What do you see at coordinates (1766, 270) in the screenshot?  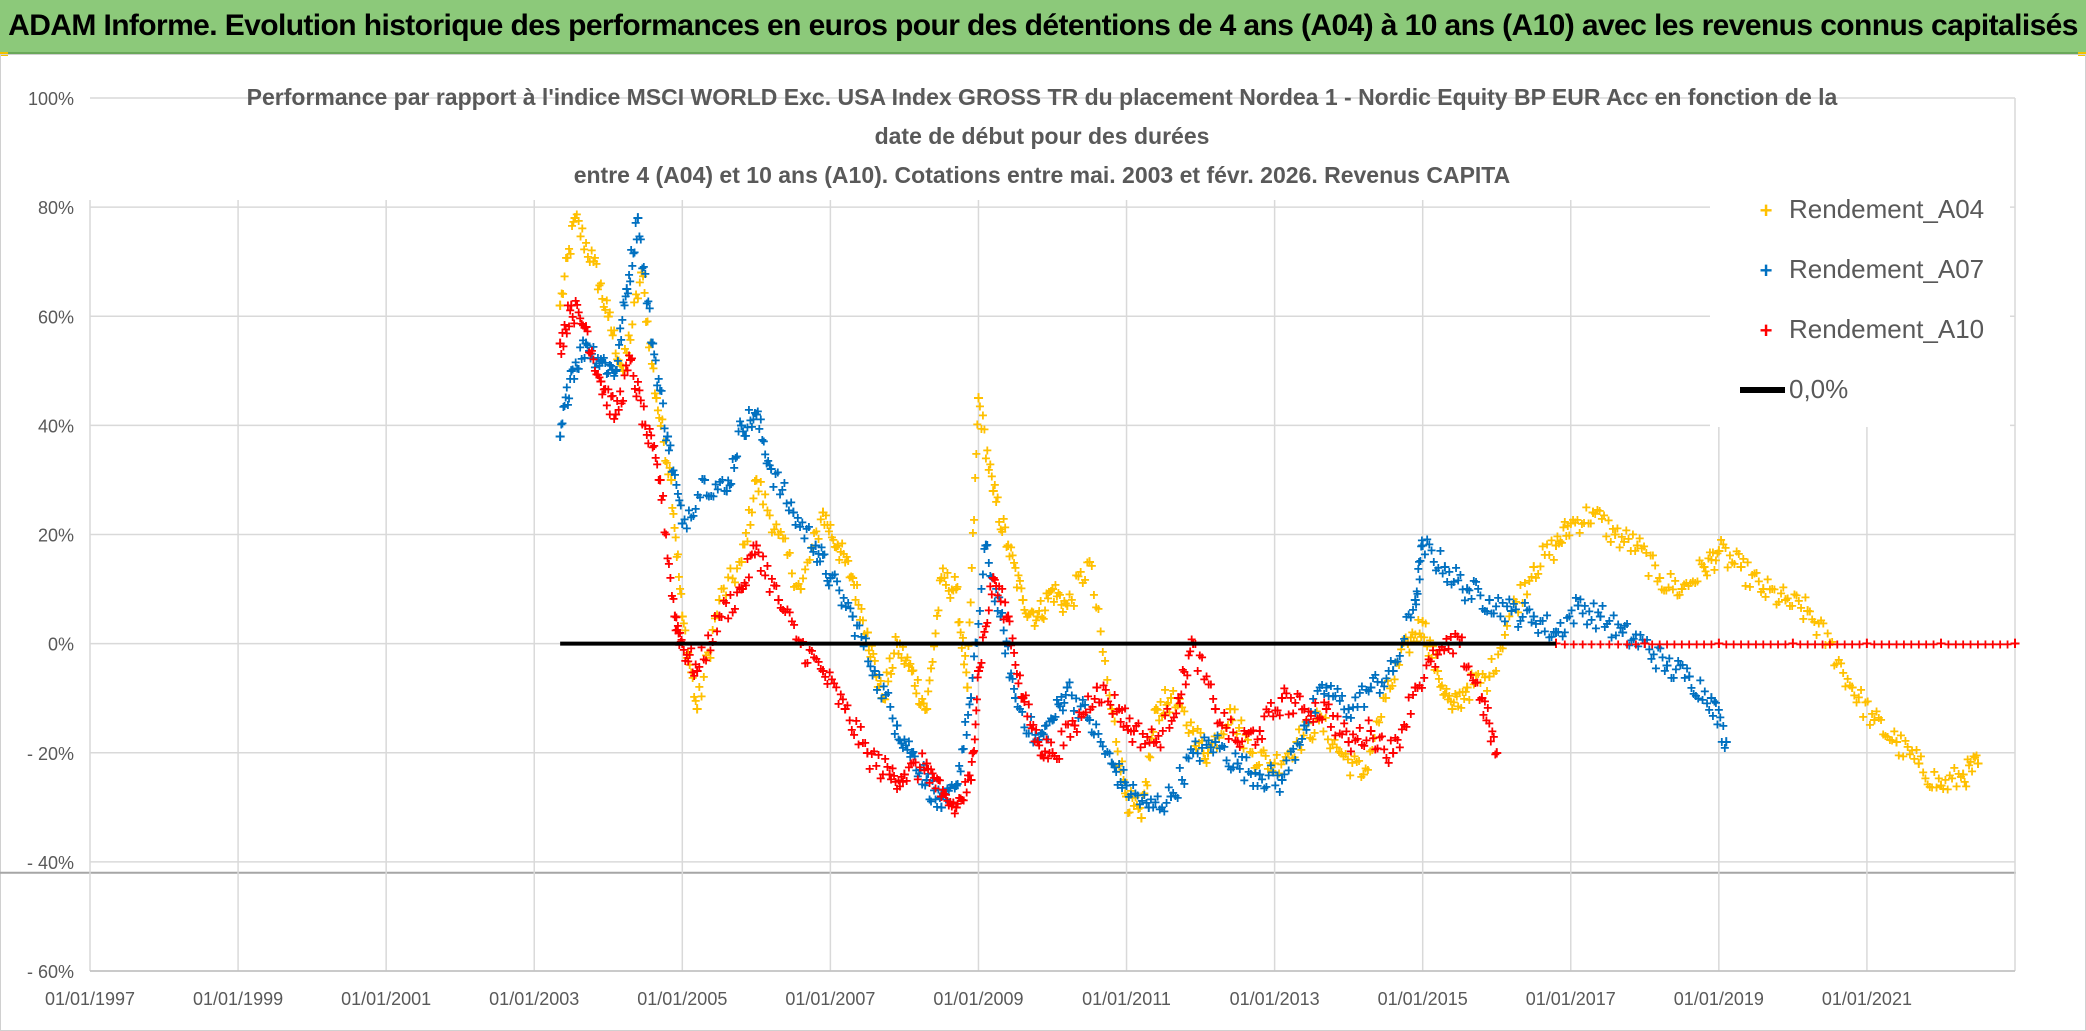 I see `legend-marker-a07: +` at bounding box center [1766, 270].